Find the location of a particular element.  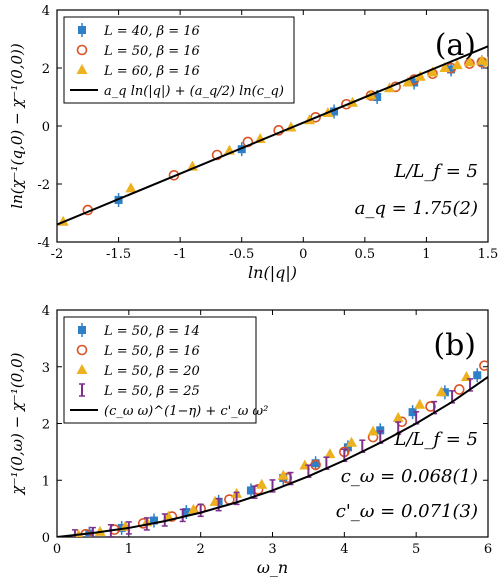

x-tick-label: -1.5 is located at coordinates (118, 254).